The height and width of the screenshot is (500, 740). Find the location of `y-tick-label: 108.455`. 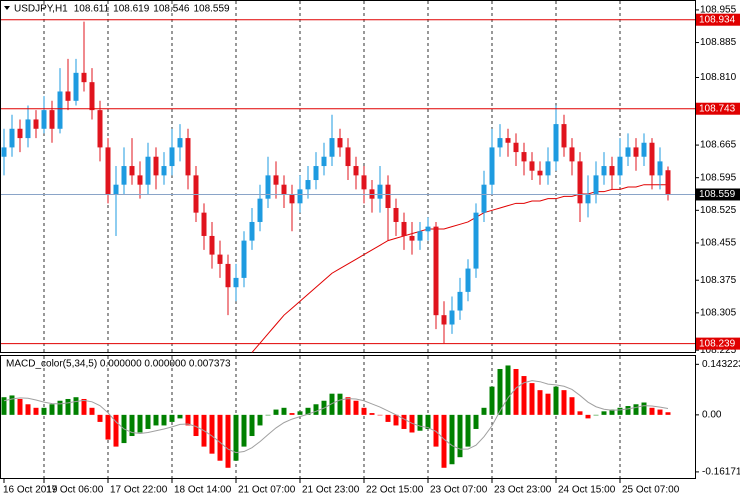

y-tick-label: 108.455 is located at coordinates (718, 243).